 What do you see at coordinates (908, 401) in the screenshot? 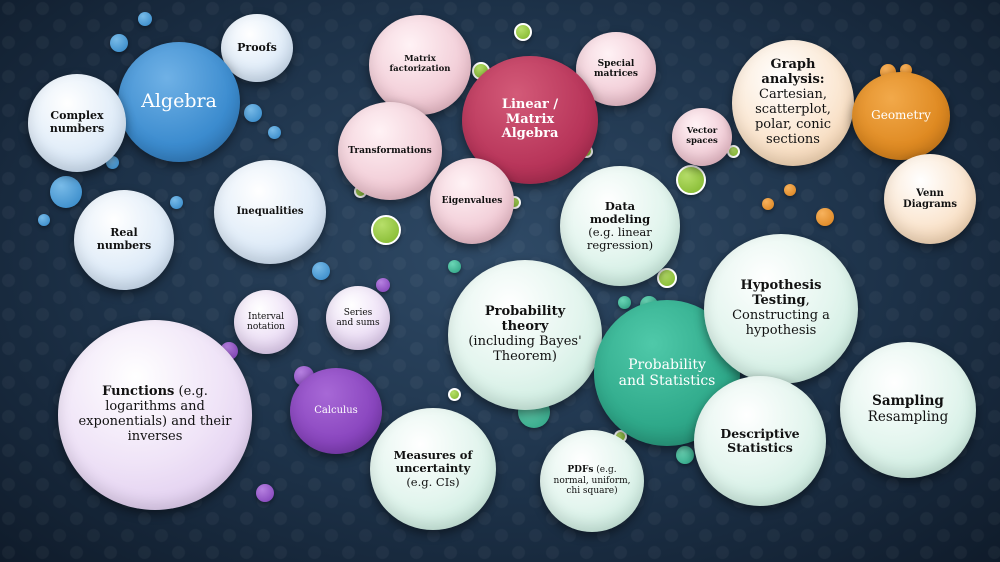
I see `sampling-label: Sampling` at bounding box center [908, 401].